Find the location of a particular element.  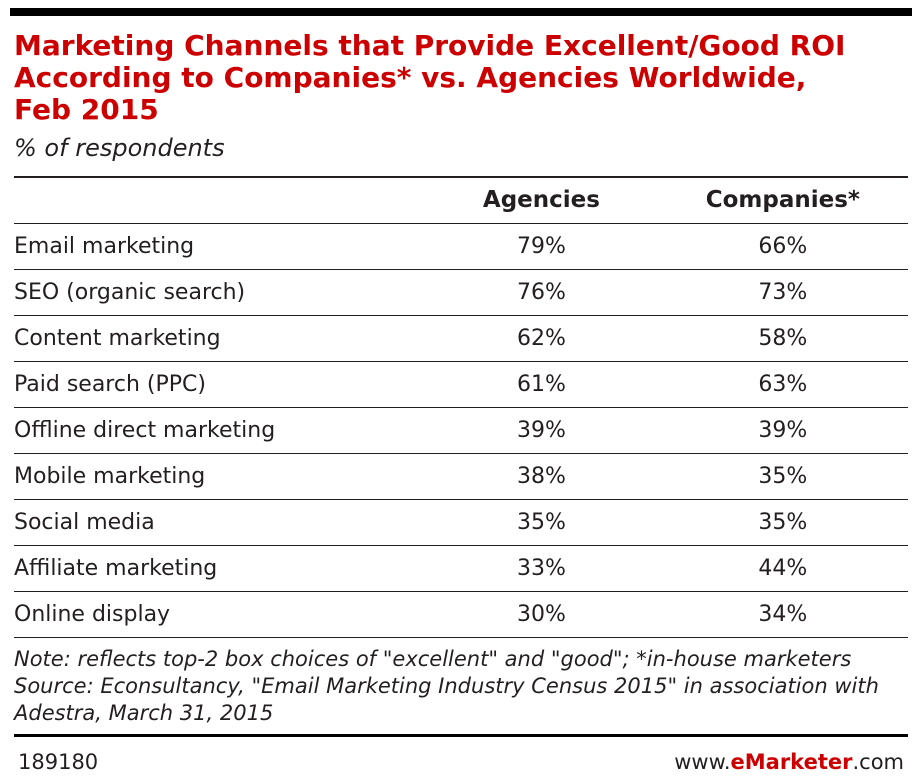

agencies-value: 61% is located at coordinates (541, 384).